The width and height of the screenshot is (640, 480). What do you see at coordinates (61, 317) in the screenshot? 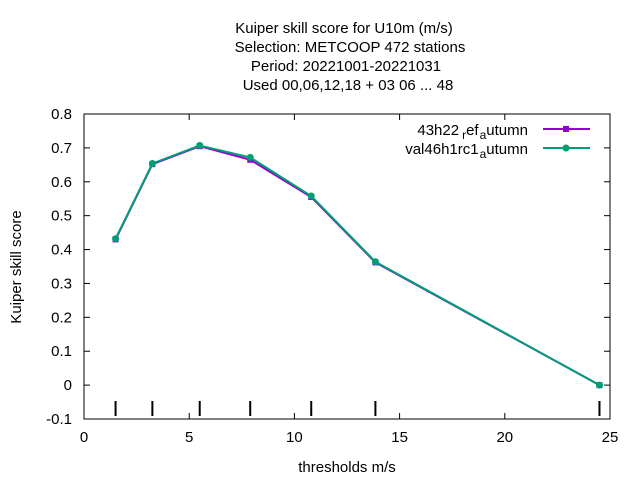
I see `y-tick-label: 0.2` at bounding box center [61, 317].